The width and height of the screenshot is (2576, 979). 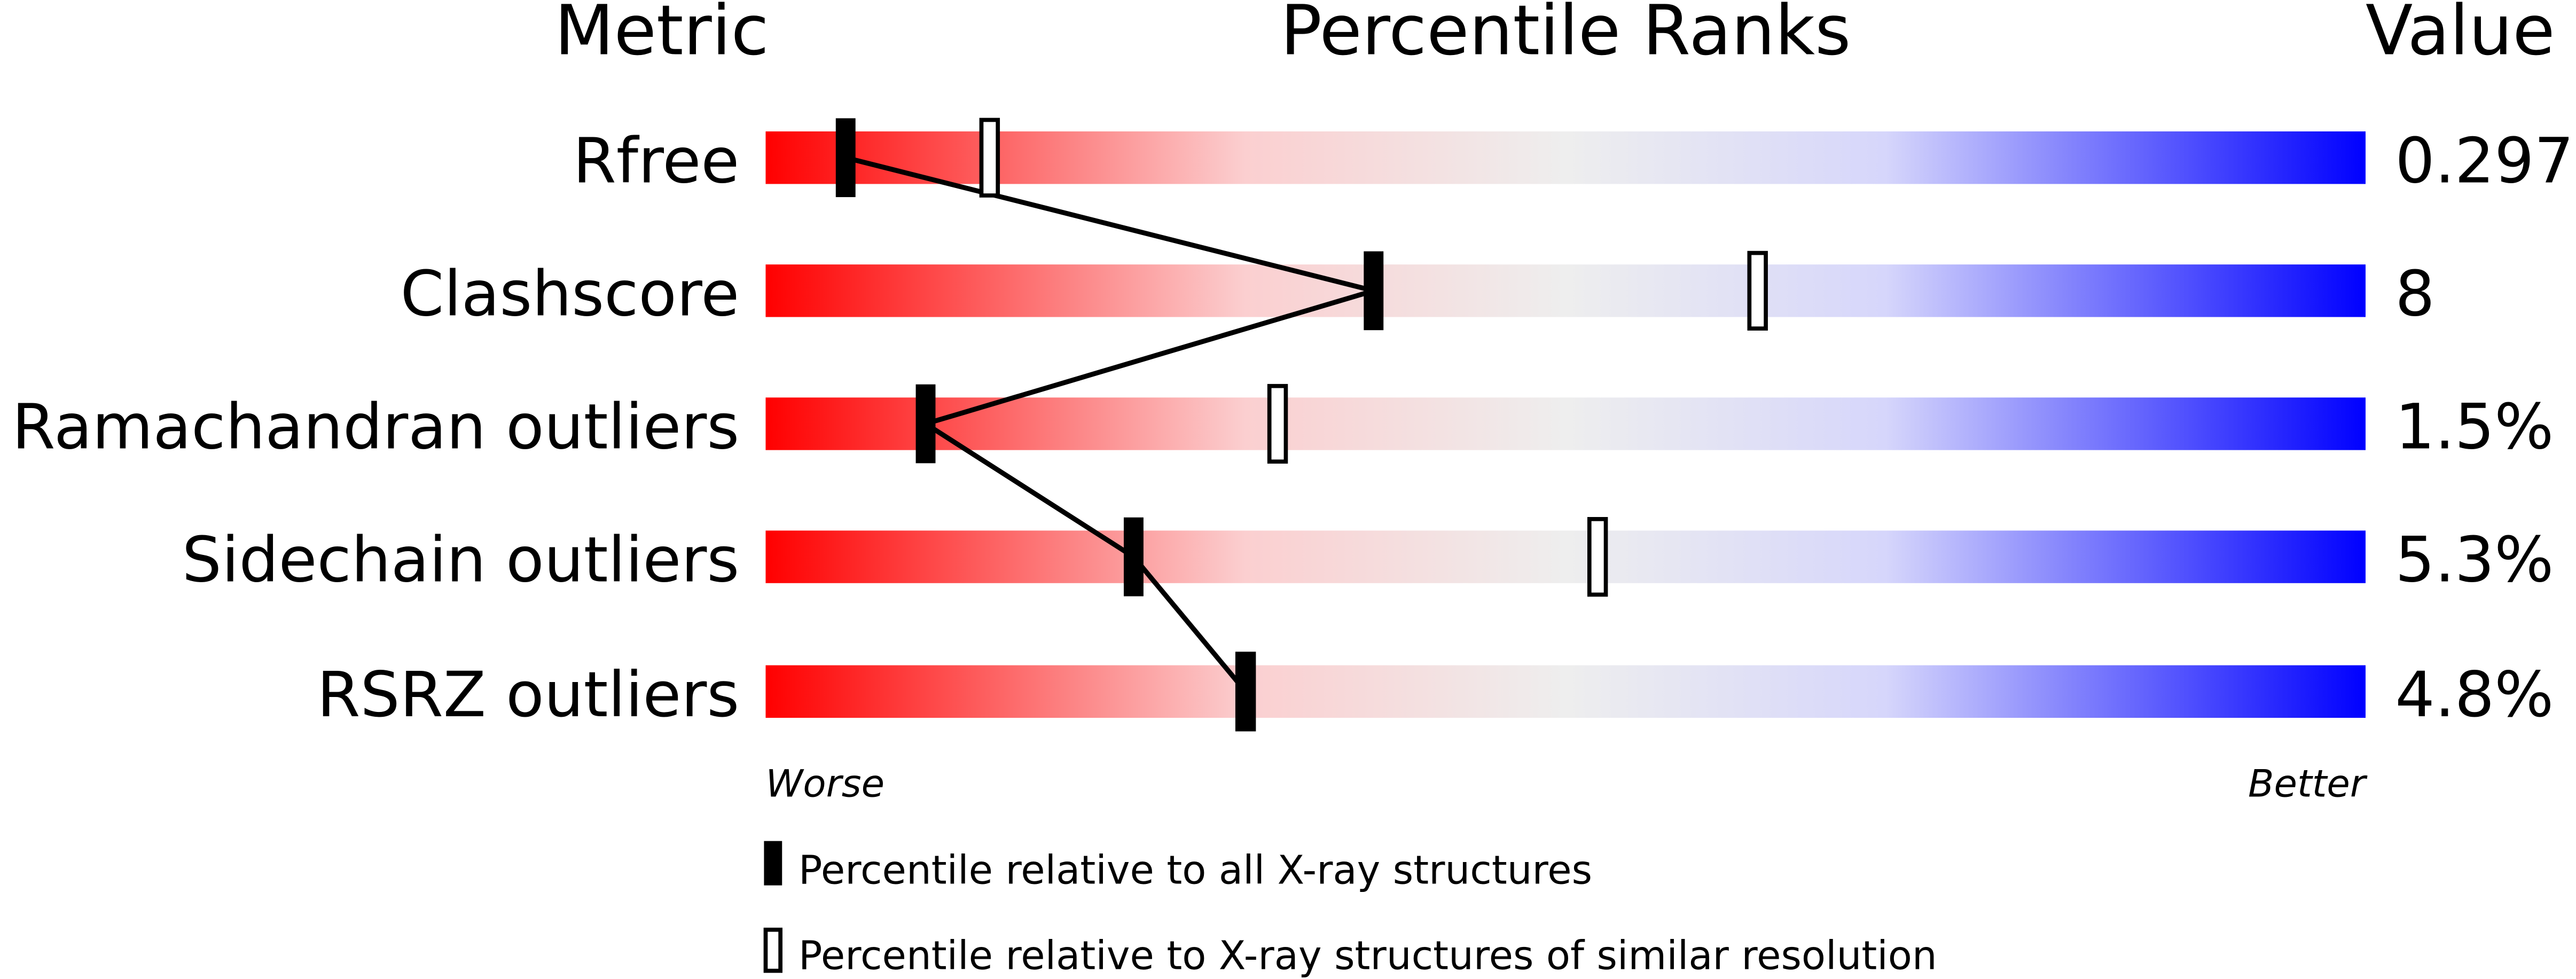 What do you see at coordinates (2474, 695) in the screenshot?
I see `metric-value: 4.8%` at bounding box center [2474, 695].